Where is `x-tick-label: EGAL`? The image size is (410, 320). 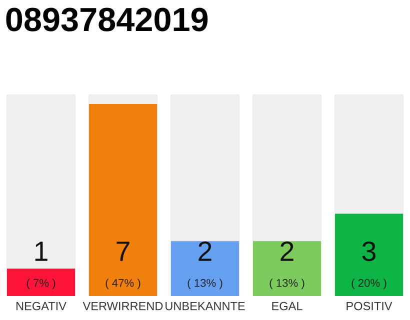
x-tick-label: EGAL is located at coordinates (287, 306).